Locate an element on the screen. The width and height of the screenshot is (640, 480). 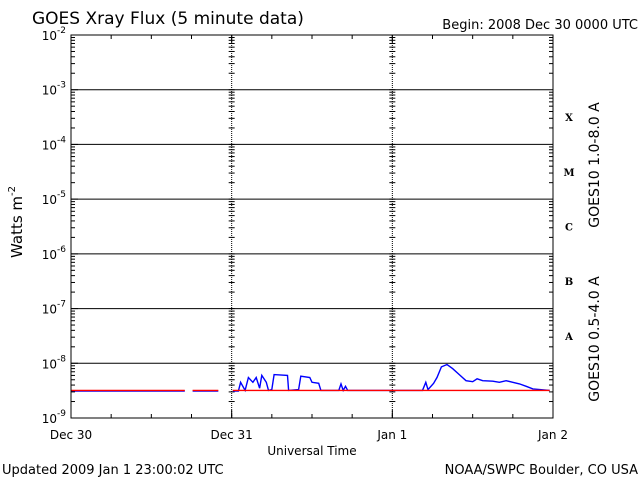
x-tick-label: Dec 31 is located at coordinates (232, 435).